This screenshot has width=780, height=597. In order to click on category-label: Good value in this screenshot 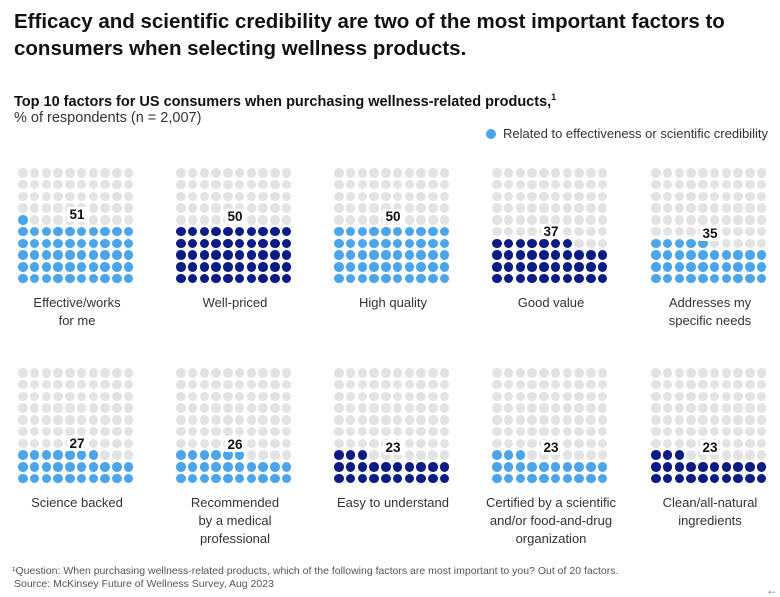, I will do `click(551, 302)`.